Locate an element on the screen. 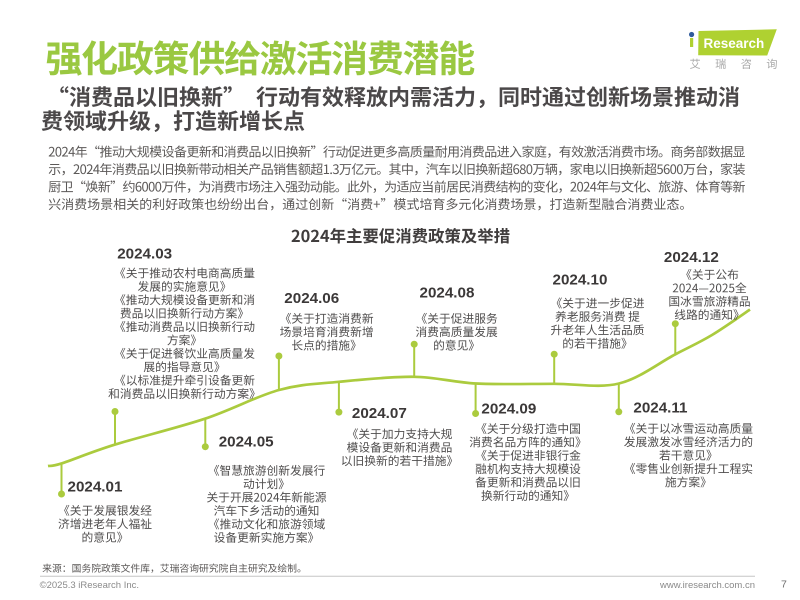 The image size is (800, 600). svg-text: 2024.10 is located at coordinates (580, 280).